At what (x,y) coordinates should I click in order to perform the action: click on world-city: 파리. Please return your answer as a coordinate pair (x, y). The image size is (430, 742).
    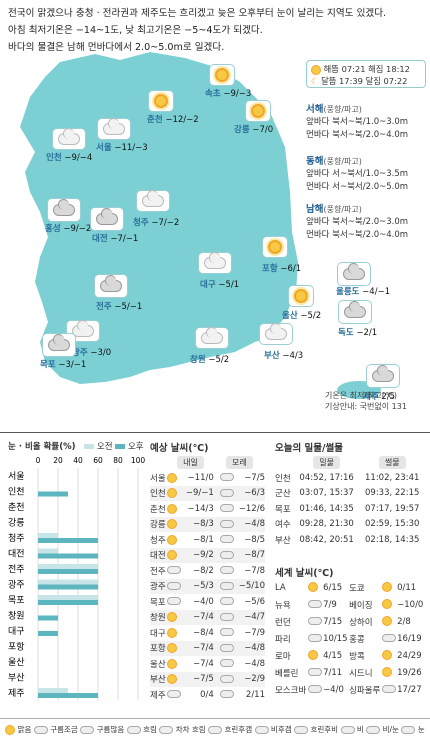
    Looking at the image, I should click on (283, 639).